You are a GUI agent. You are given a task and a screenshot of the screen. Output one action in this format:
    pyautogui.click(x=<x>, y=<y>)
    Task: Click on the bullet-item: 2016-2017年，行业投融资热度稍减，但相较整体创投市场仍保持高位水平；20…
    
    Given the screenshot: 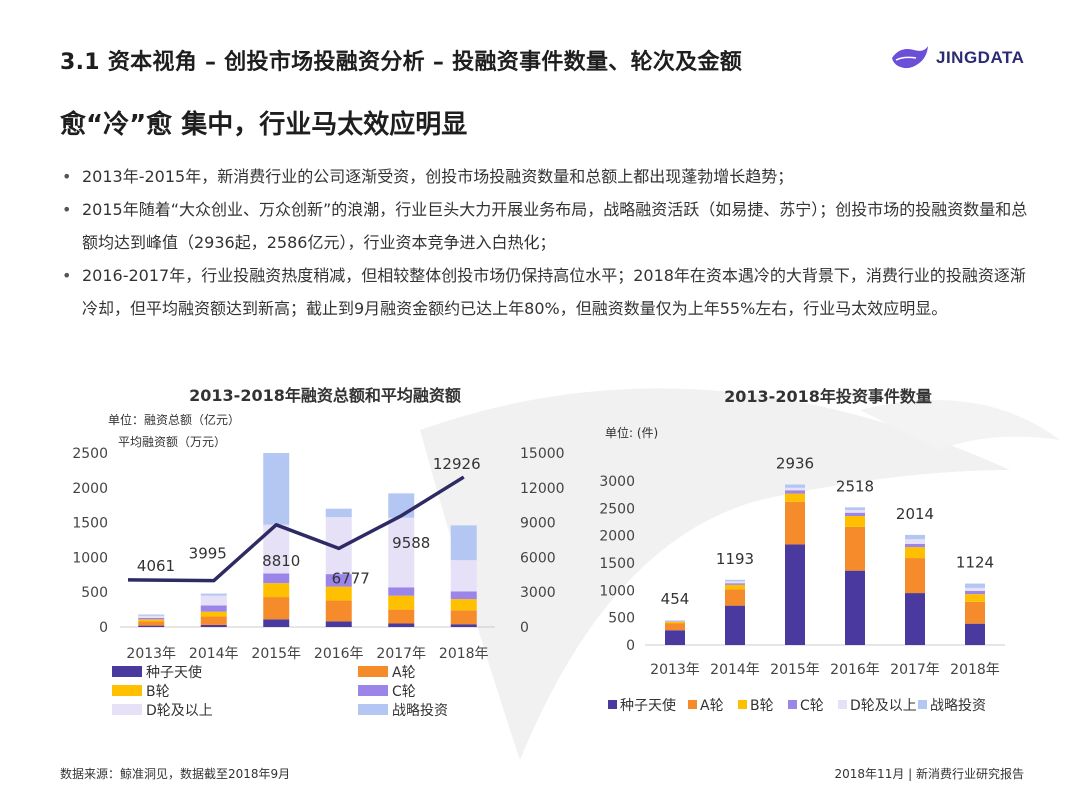 What is the action you would take?
    pyautogui.click(x=545, y=292)
    